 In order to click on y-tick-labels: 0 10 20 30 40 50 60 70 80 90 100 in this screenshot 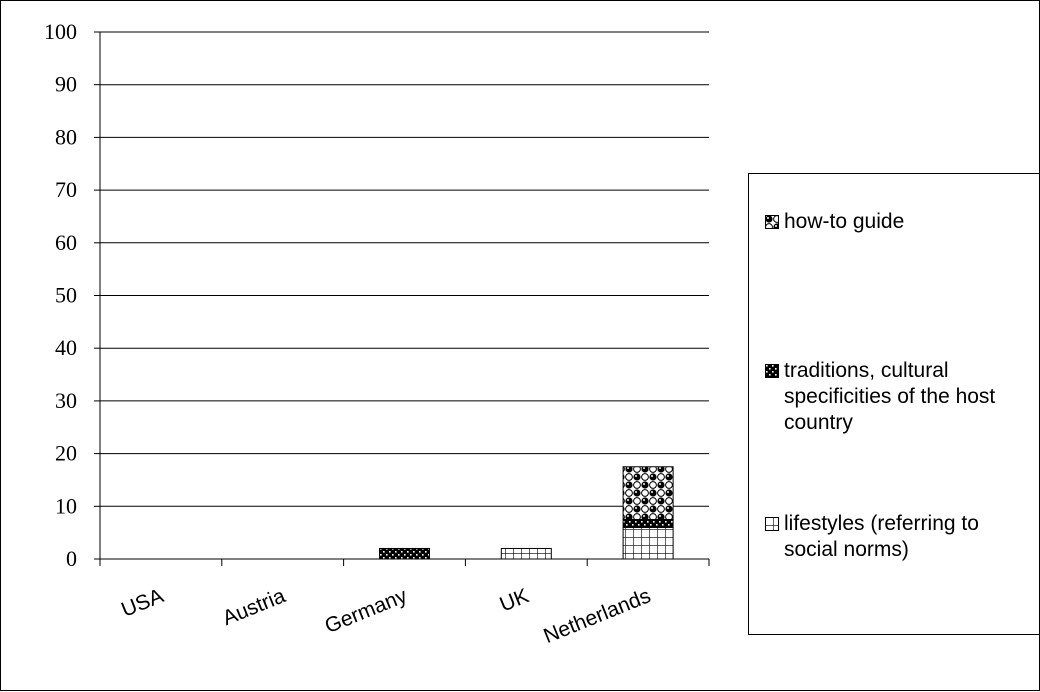, I will do `click(60, 295)`.